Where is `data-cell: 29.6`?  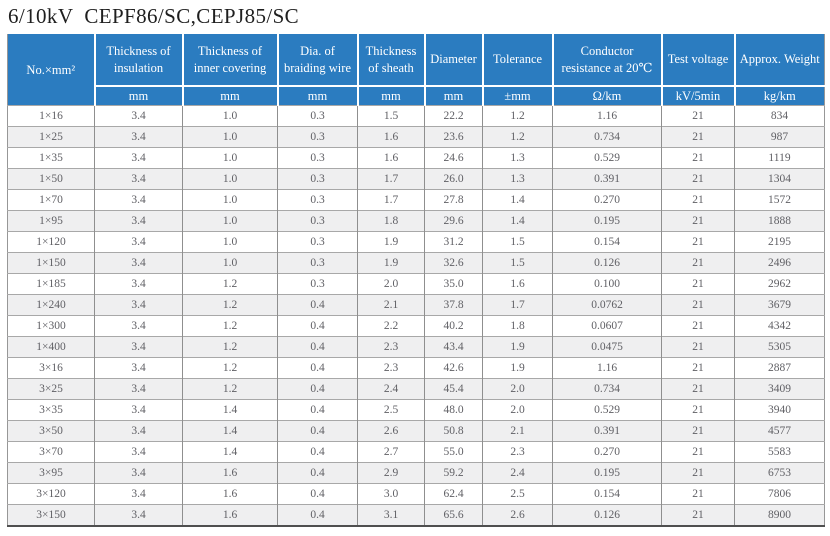
data-cell: 29.6 is located at coordinates (453, 221).